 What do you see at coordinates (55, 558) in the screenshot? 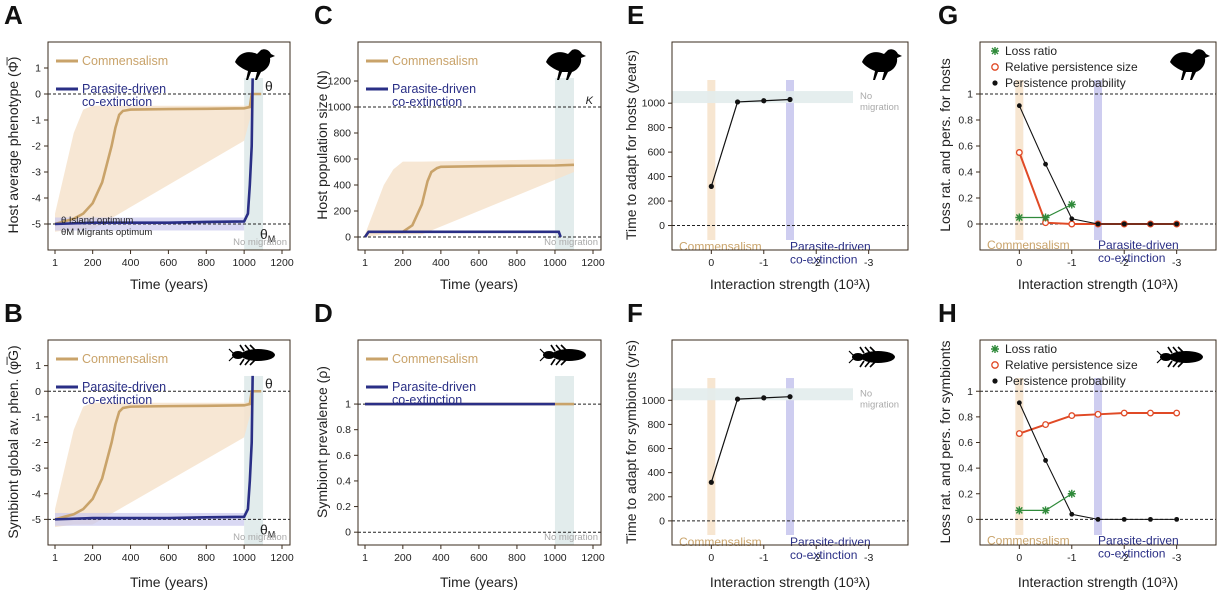
I see `x-tick-label: 1` at bounding box center [55, 558].